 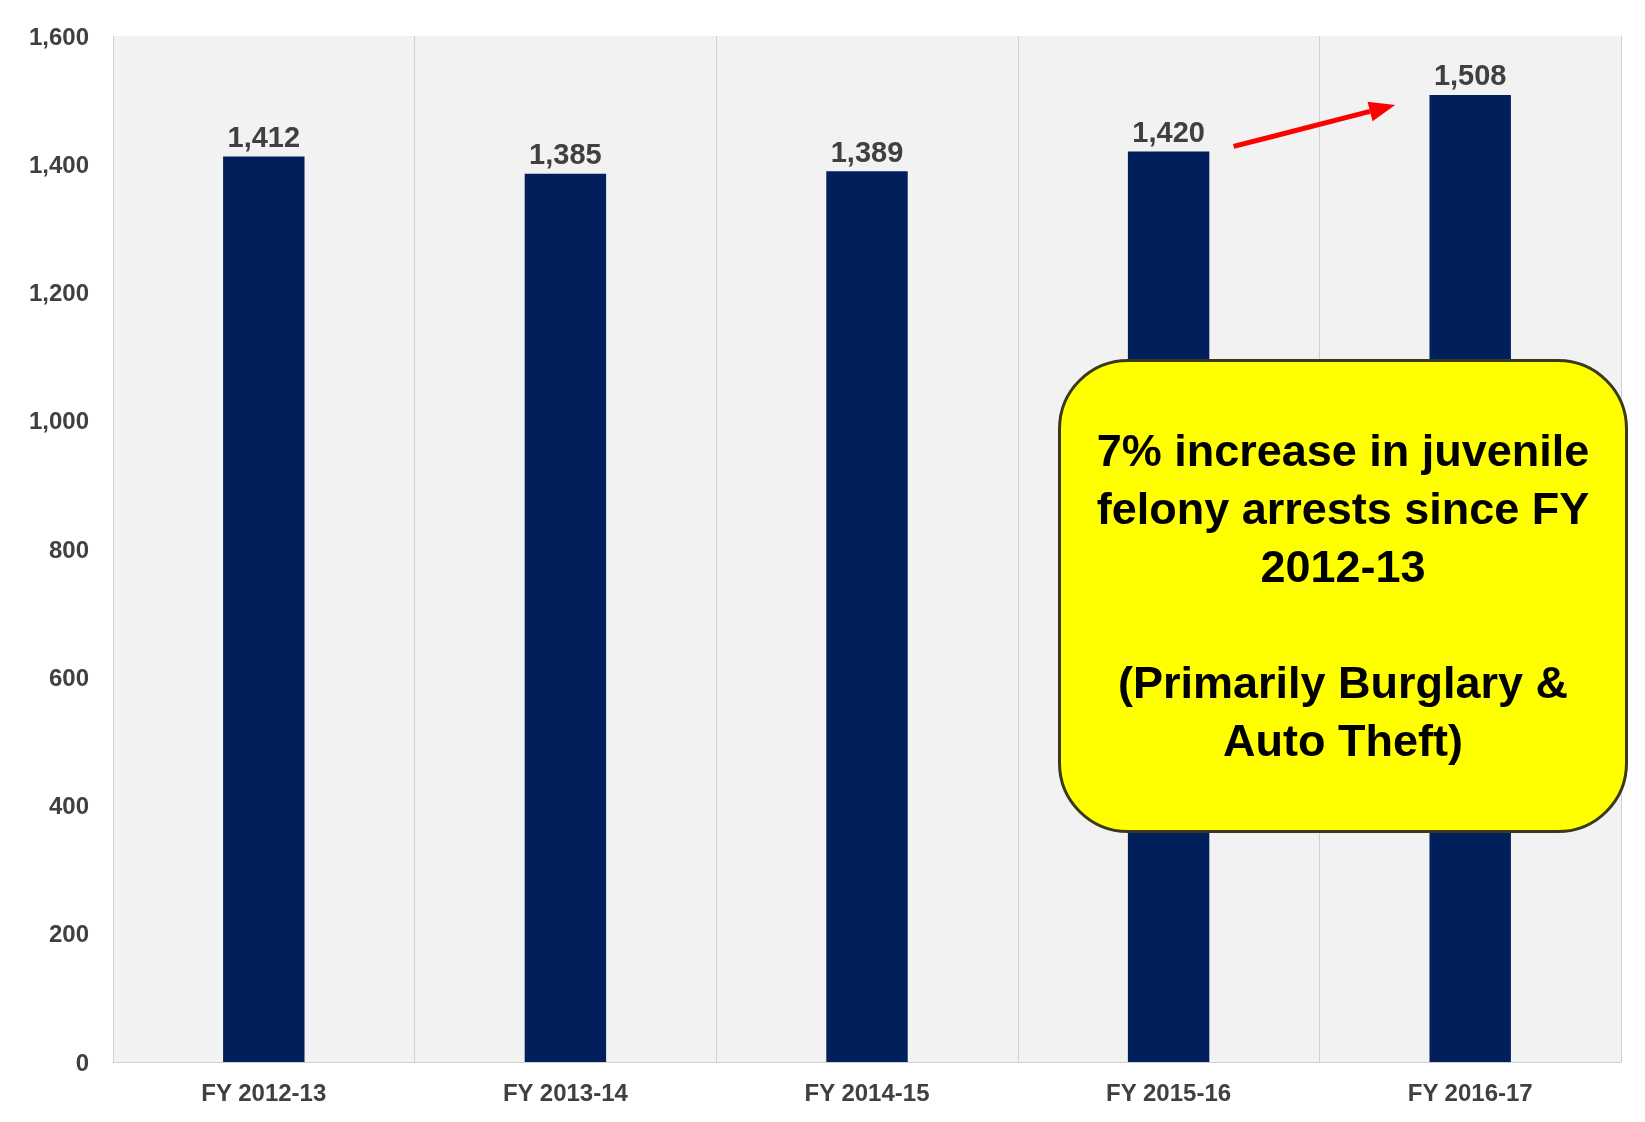 I want to click on data-label: 1,508, so click(x=1470, y=75).